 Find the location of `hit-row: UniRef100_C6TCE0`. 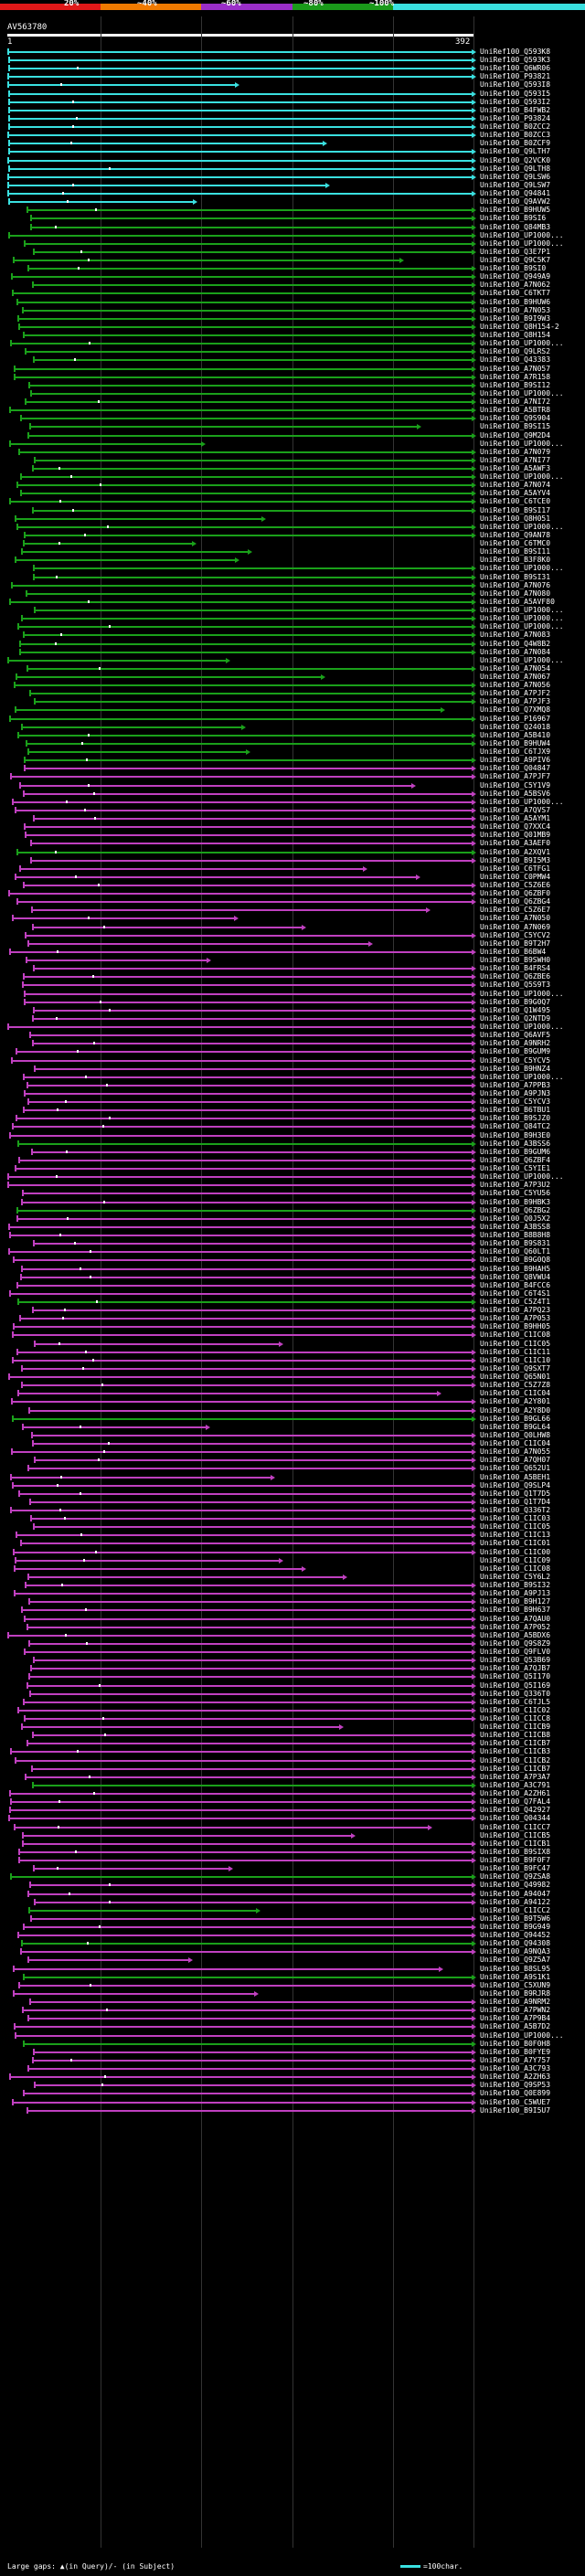

hit-row: UniRef100_C6TCE0 is located at coordinates (293, 501).